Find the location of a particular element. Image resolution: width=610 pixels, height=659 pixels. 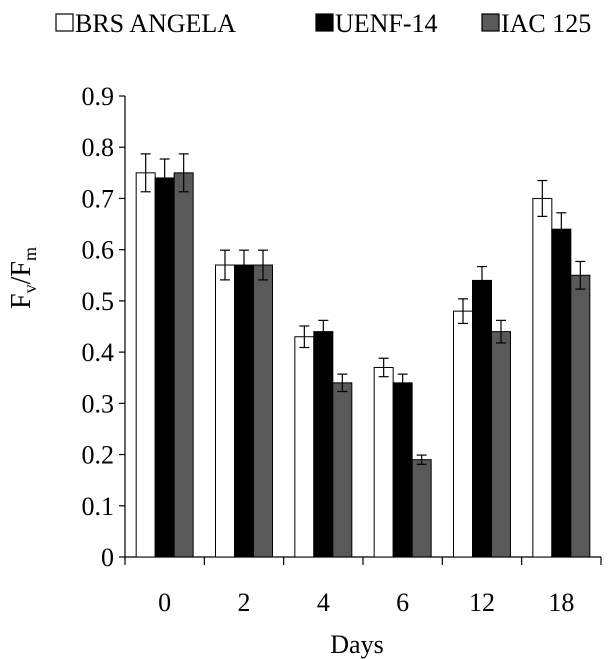

y-tick-label: 0.1 is located at coordinates (98, 506).